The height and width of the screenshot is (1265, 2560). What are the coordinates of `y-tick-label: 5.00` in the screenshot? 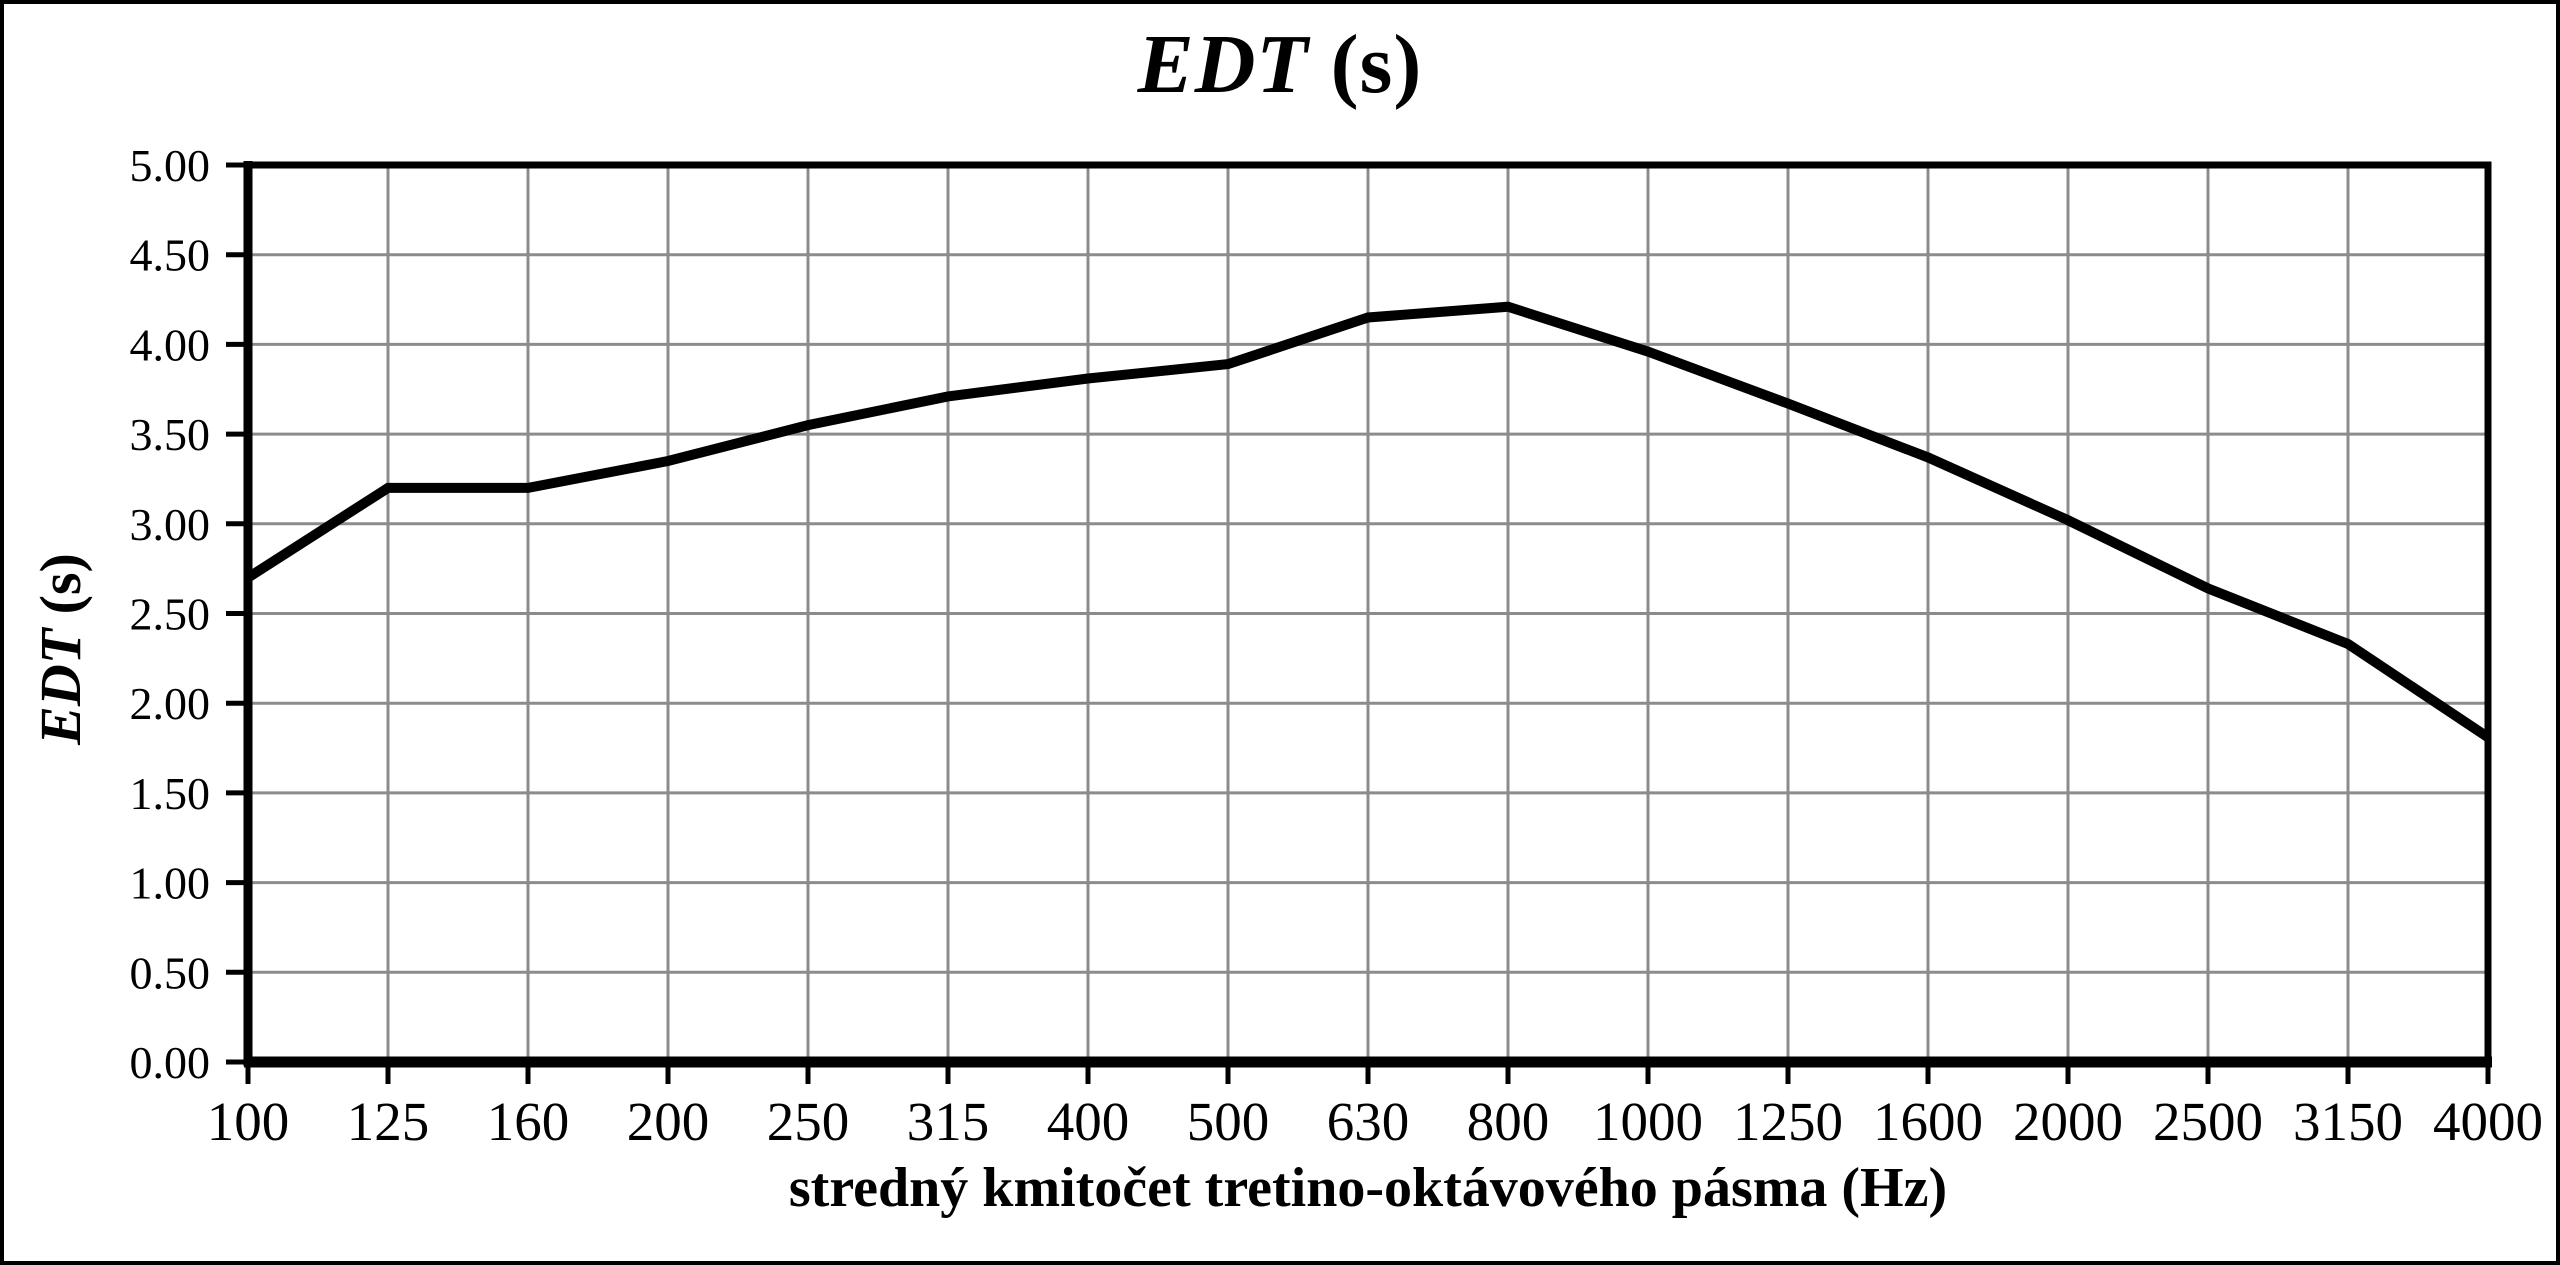 It's located at (170, 165).